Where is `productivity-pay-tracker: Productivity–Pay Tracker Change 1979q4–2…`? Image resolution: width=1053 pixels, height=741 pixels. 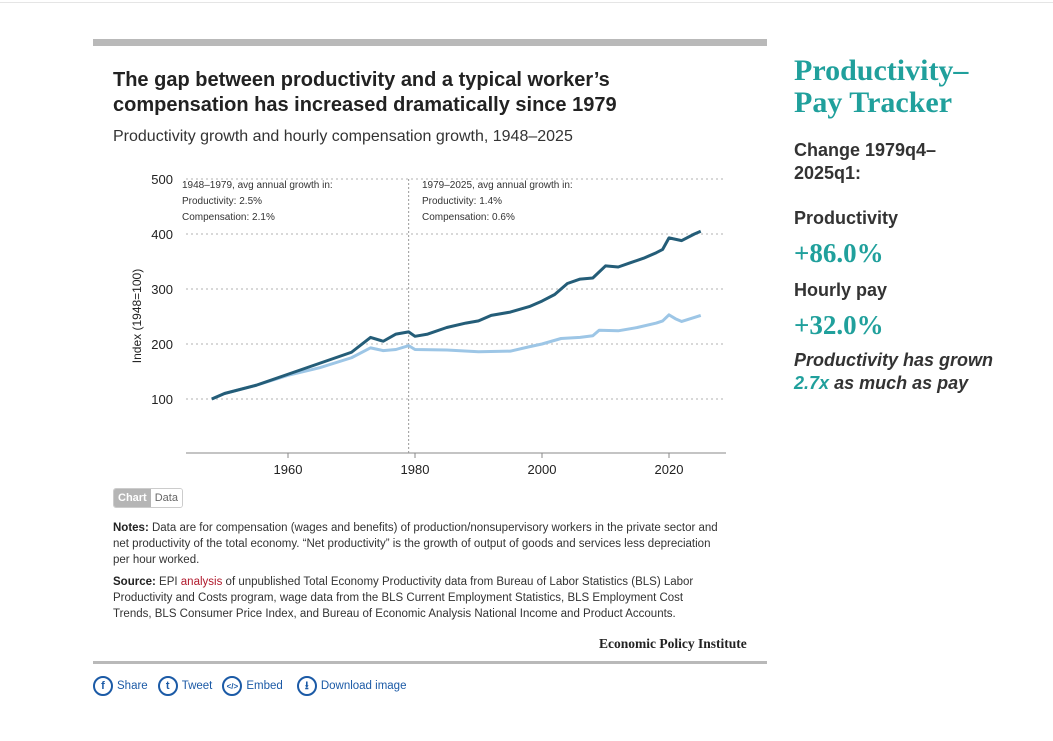
productivity-pay-tracker: Productivity–Pay Tracker Change 1979q4–2… is located at coordinates (894, 225).